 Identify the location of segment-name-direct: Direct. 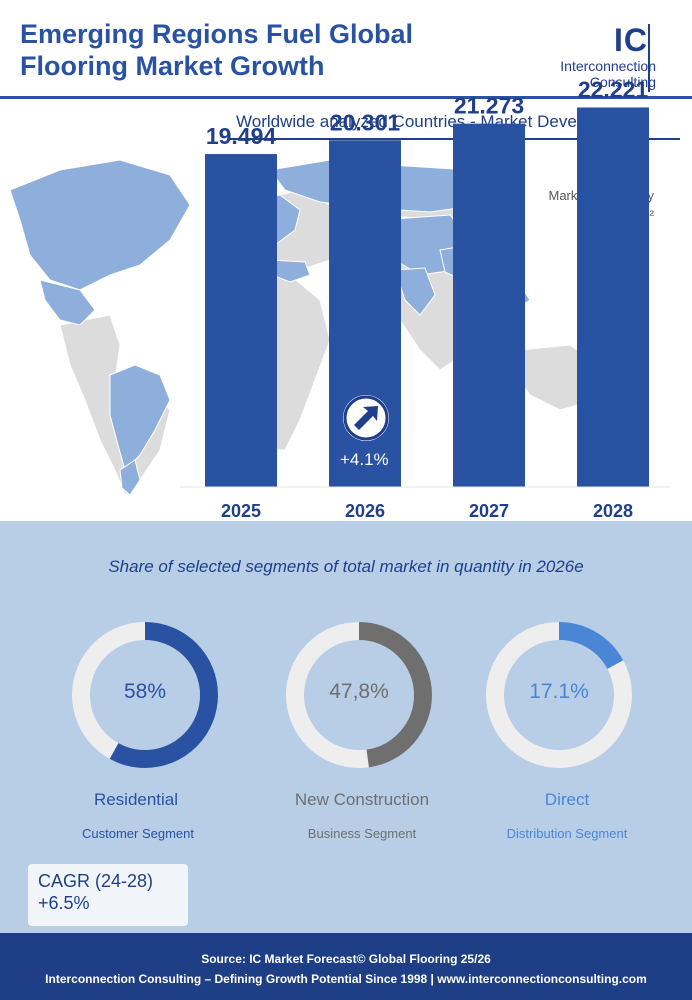
(567, 799).